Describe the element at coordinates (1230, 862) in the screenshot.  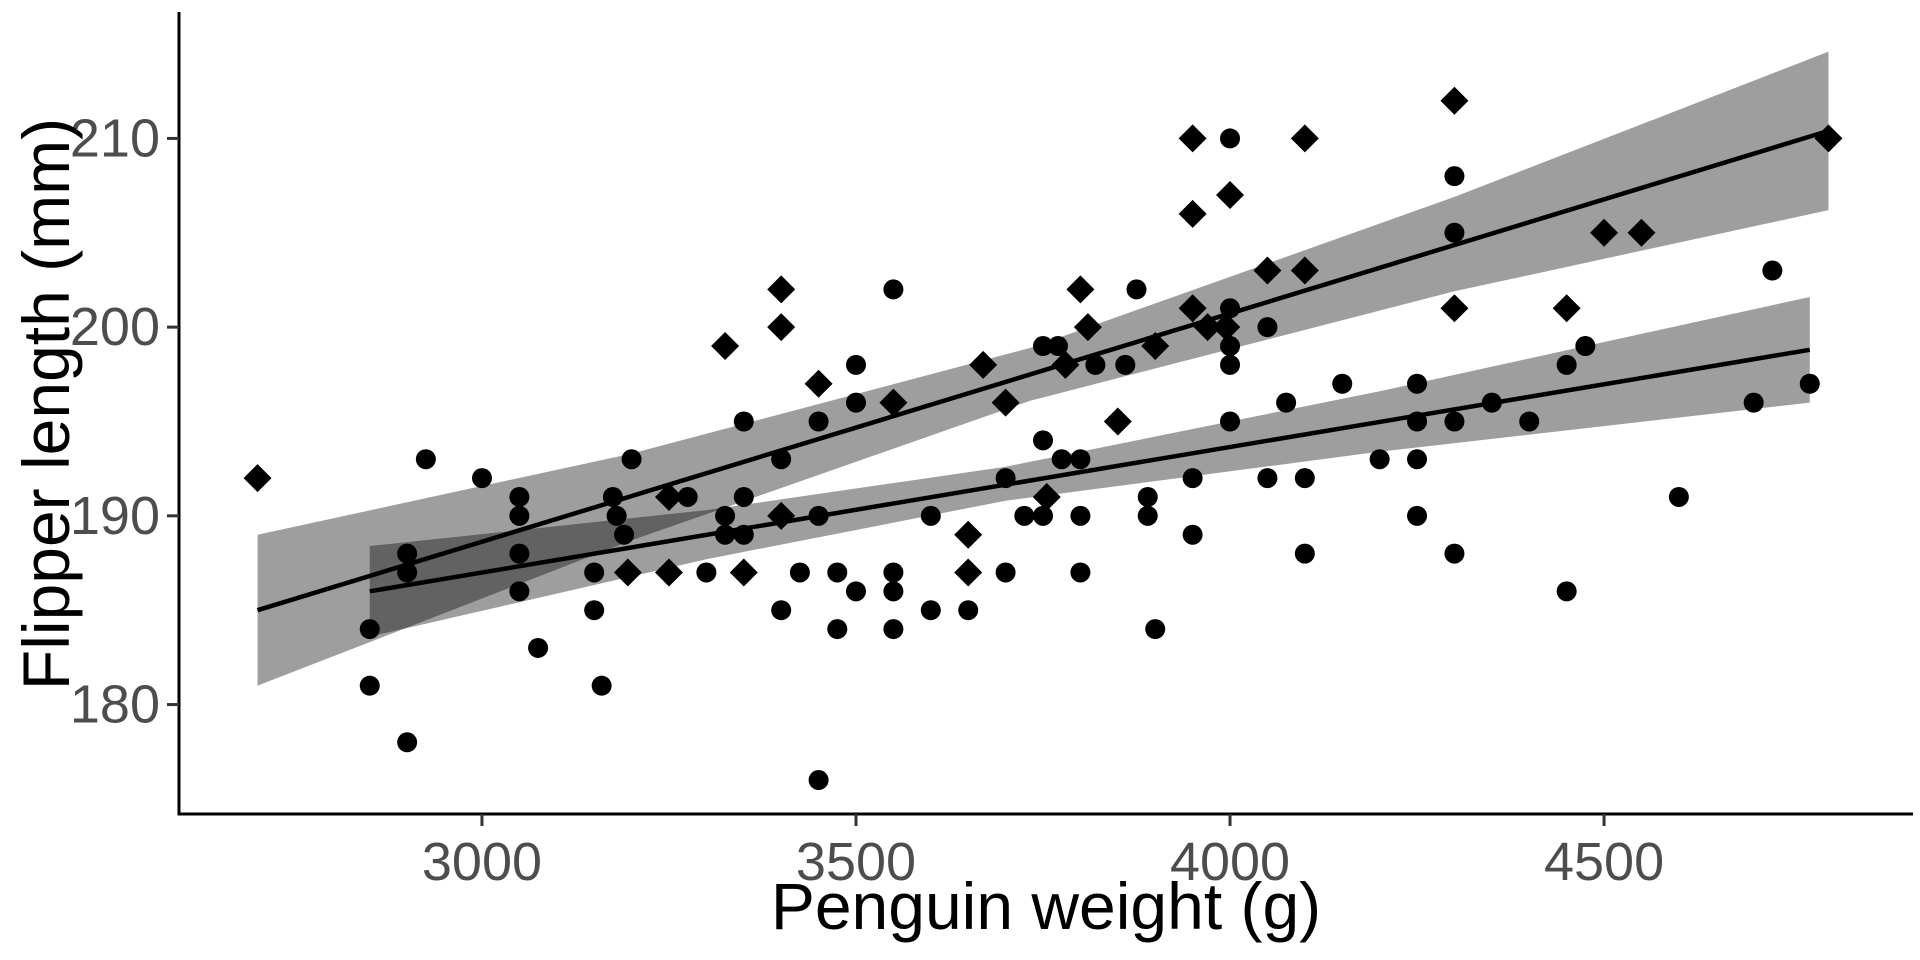
I see `x-tick-label: 4000` at that location.